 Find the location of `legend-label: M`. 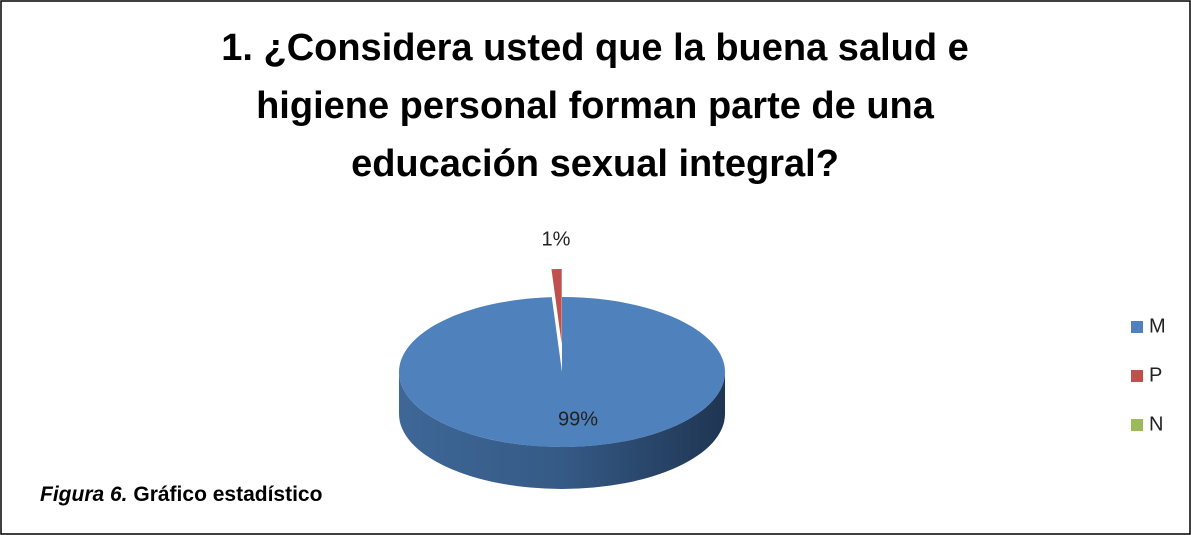

legend-label: M is located at coordinates (1157, 326).